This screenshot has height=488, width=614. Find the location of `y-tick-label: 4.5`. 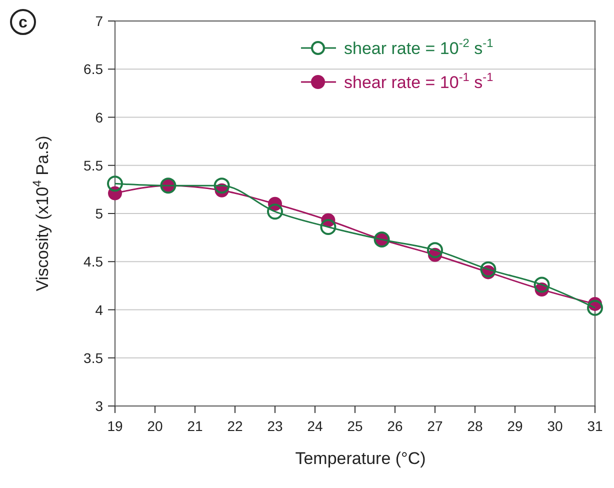

y-tick-label: 4.5 is located at coordinates (94, 262).